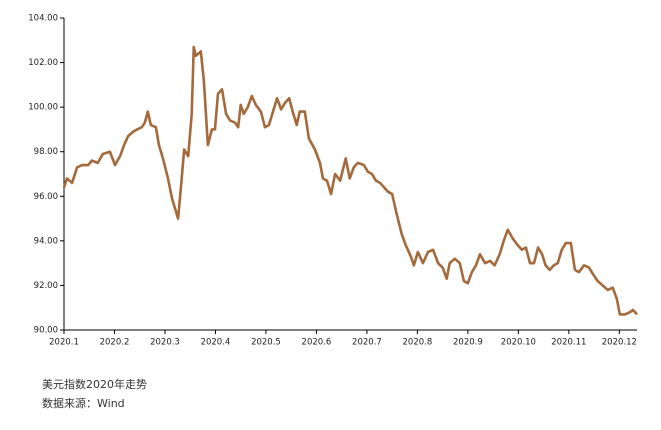  I want to click on y-tick-label: 104.00, so click(43, 19).